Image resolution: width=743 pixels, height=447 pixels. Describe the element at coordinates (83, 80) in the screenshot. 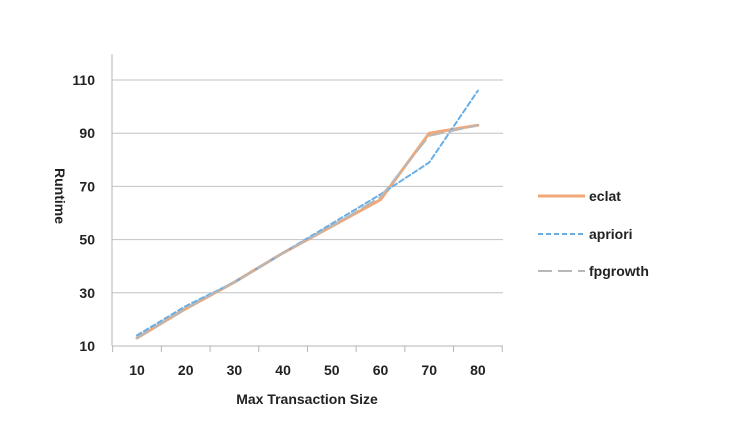

I see `y-tick-label-110: 110` at that location.